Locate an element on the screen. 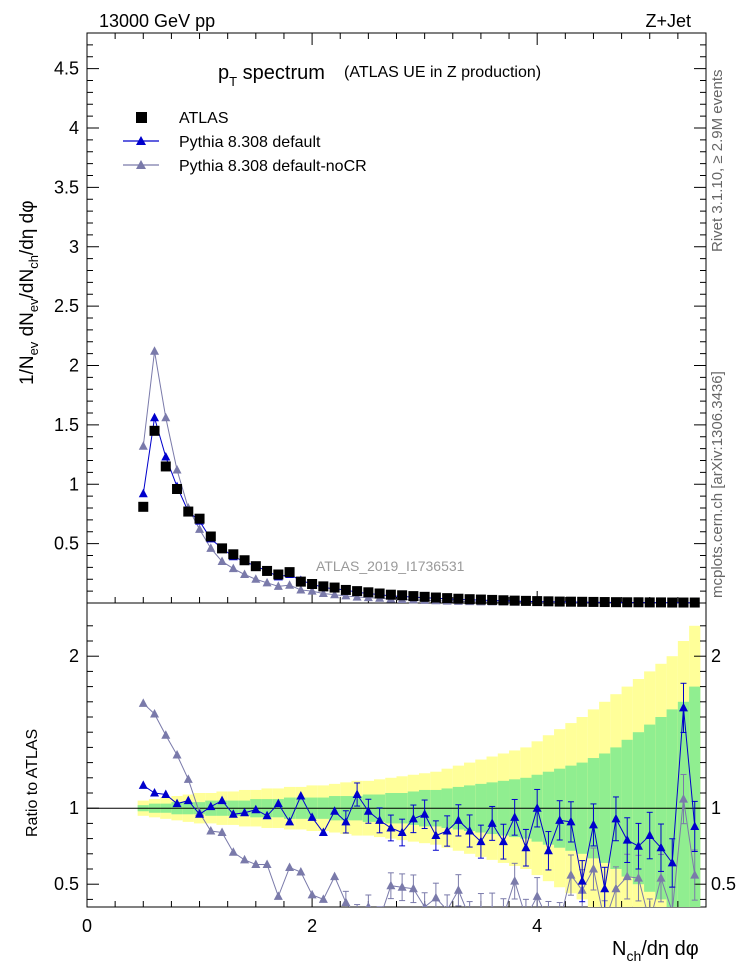 Image resolution: width=746 pixels, height=972 pixels. rivet-label: Rivet 3.1.10, ≥ 2.9M events is located at coordinates (717, 161).